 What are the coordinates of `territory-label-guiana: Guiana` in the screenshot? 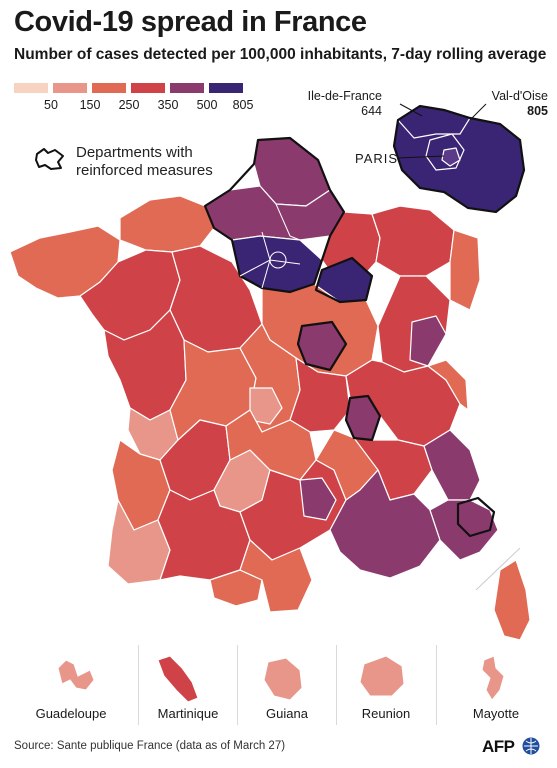 It's located at (287, 713).